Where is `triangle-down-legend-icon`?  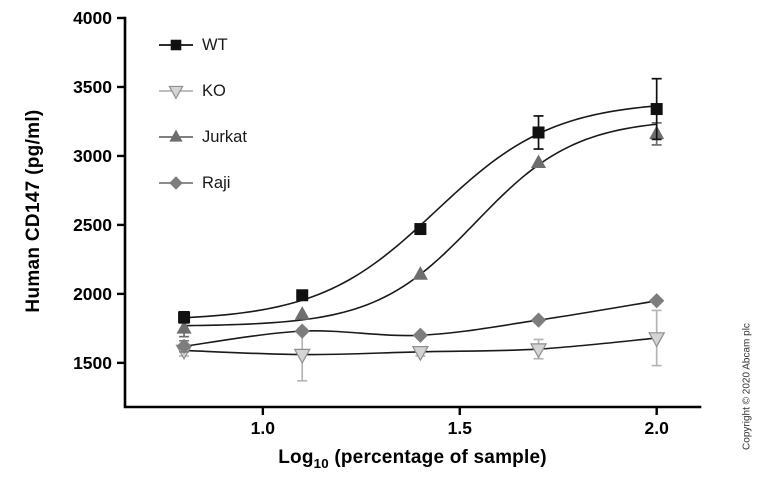 triangle-down-legend-icon is located at coordinates (176, 92).